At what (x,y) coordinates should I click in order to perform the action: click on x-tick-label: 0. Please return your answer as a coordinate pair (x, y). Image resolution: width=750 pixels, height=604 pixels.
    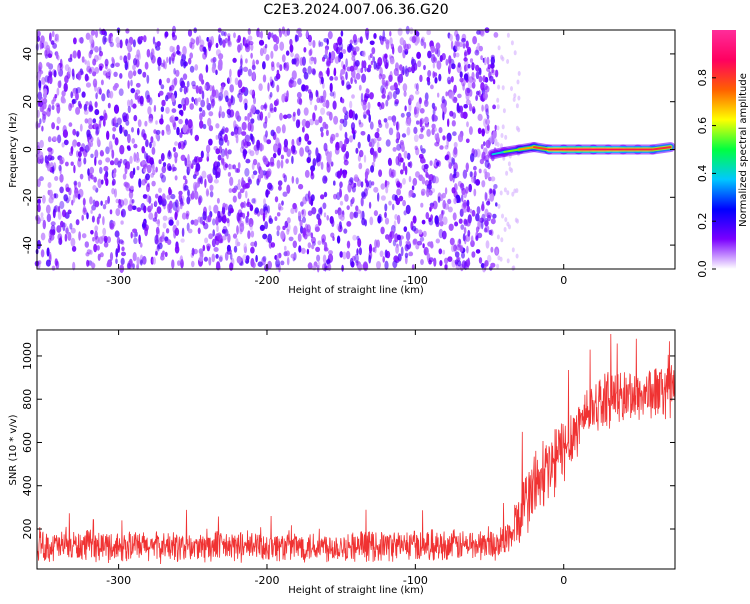
    Looking at the image, I should click on (563, 580).